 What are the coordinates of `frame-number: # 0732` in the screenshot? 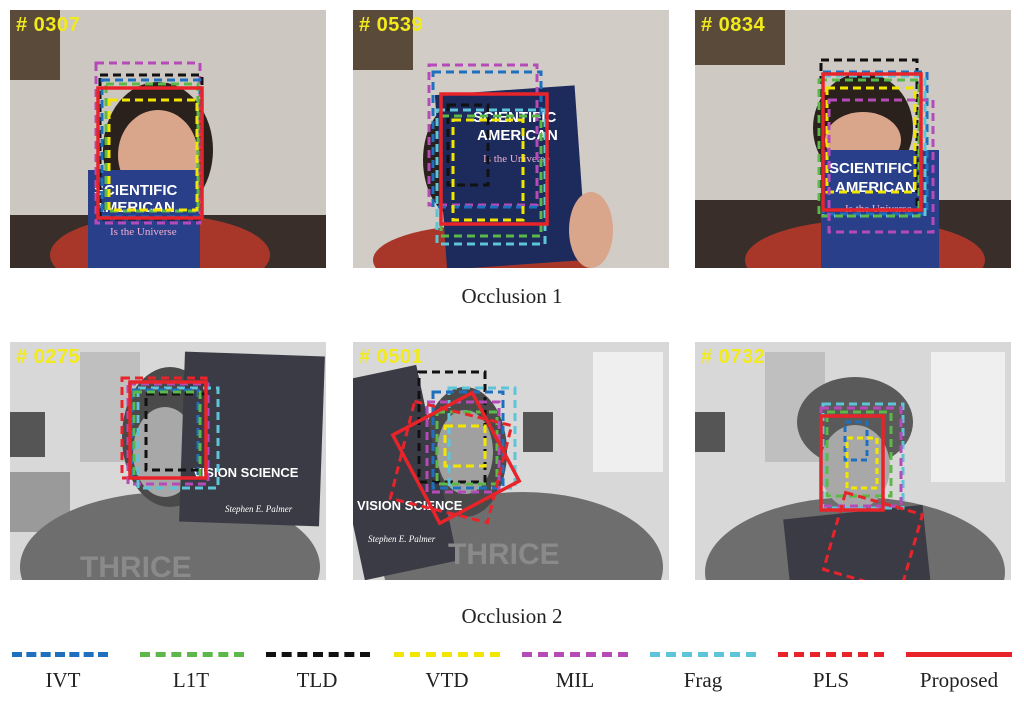 It's located at (733, 357).